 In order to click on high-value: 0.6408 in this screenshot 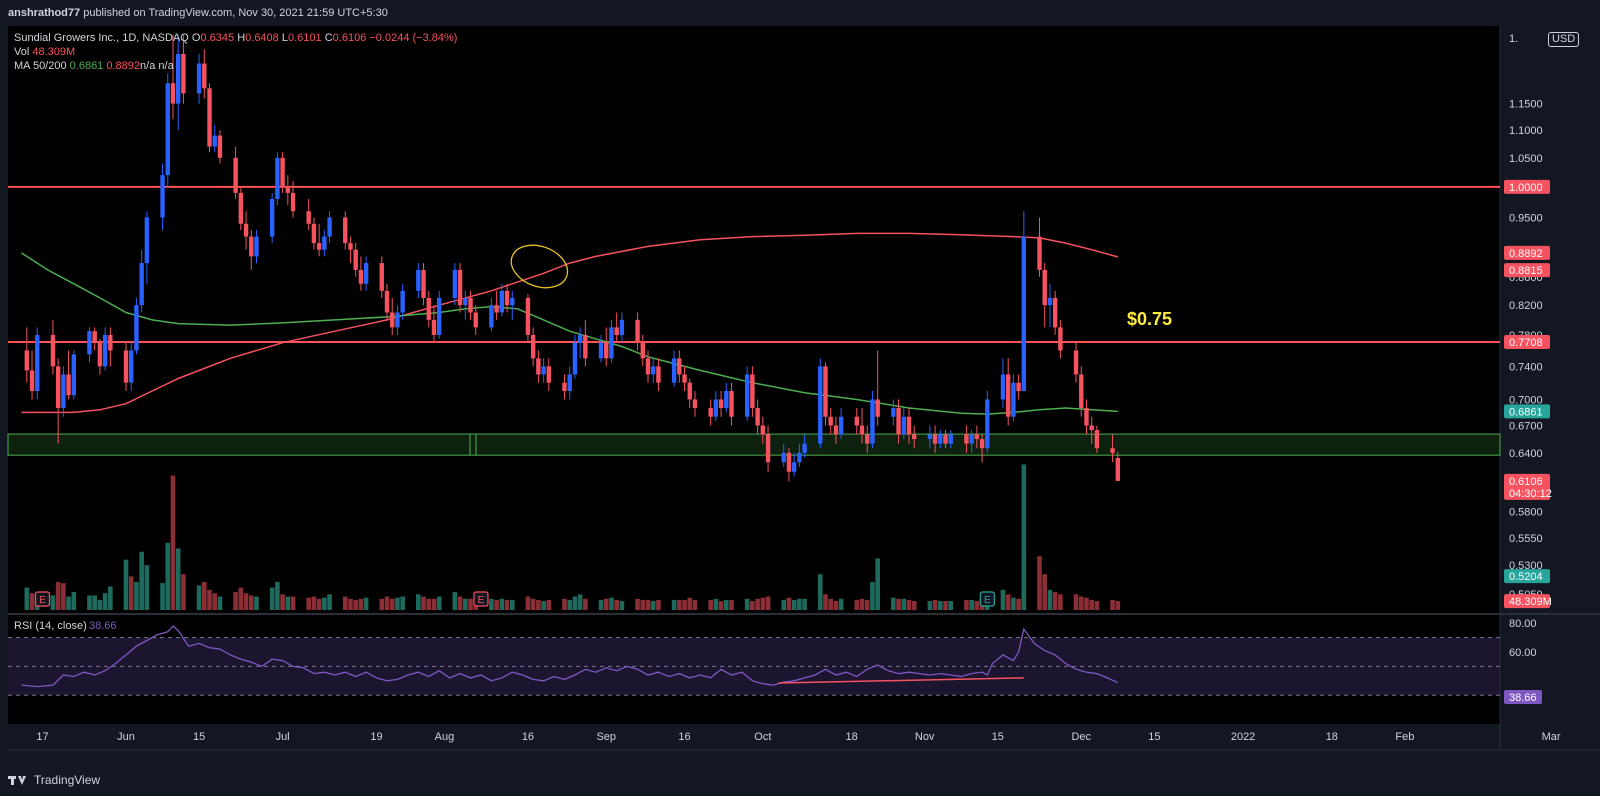, I will do `click(262, 38)`.